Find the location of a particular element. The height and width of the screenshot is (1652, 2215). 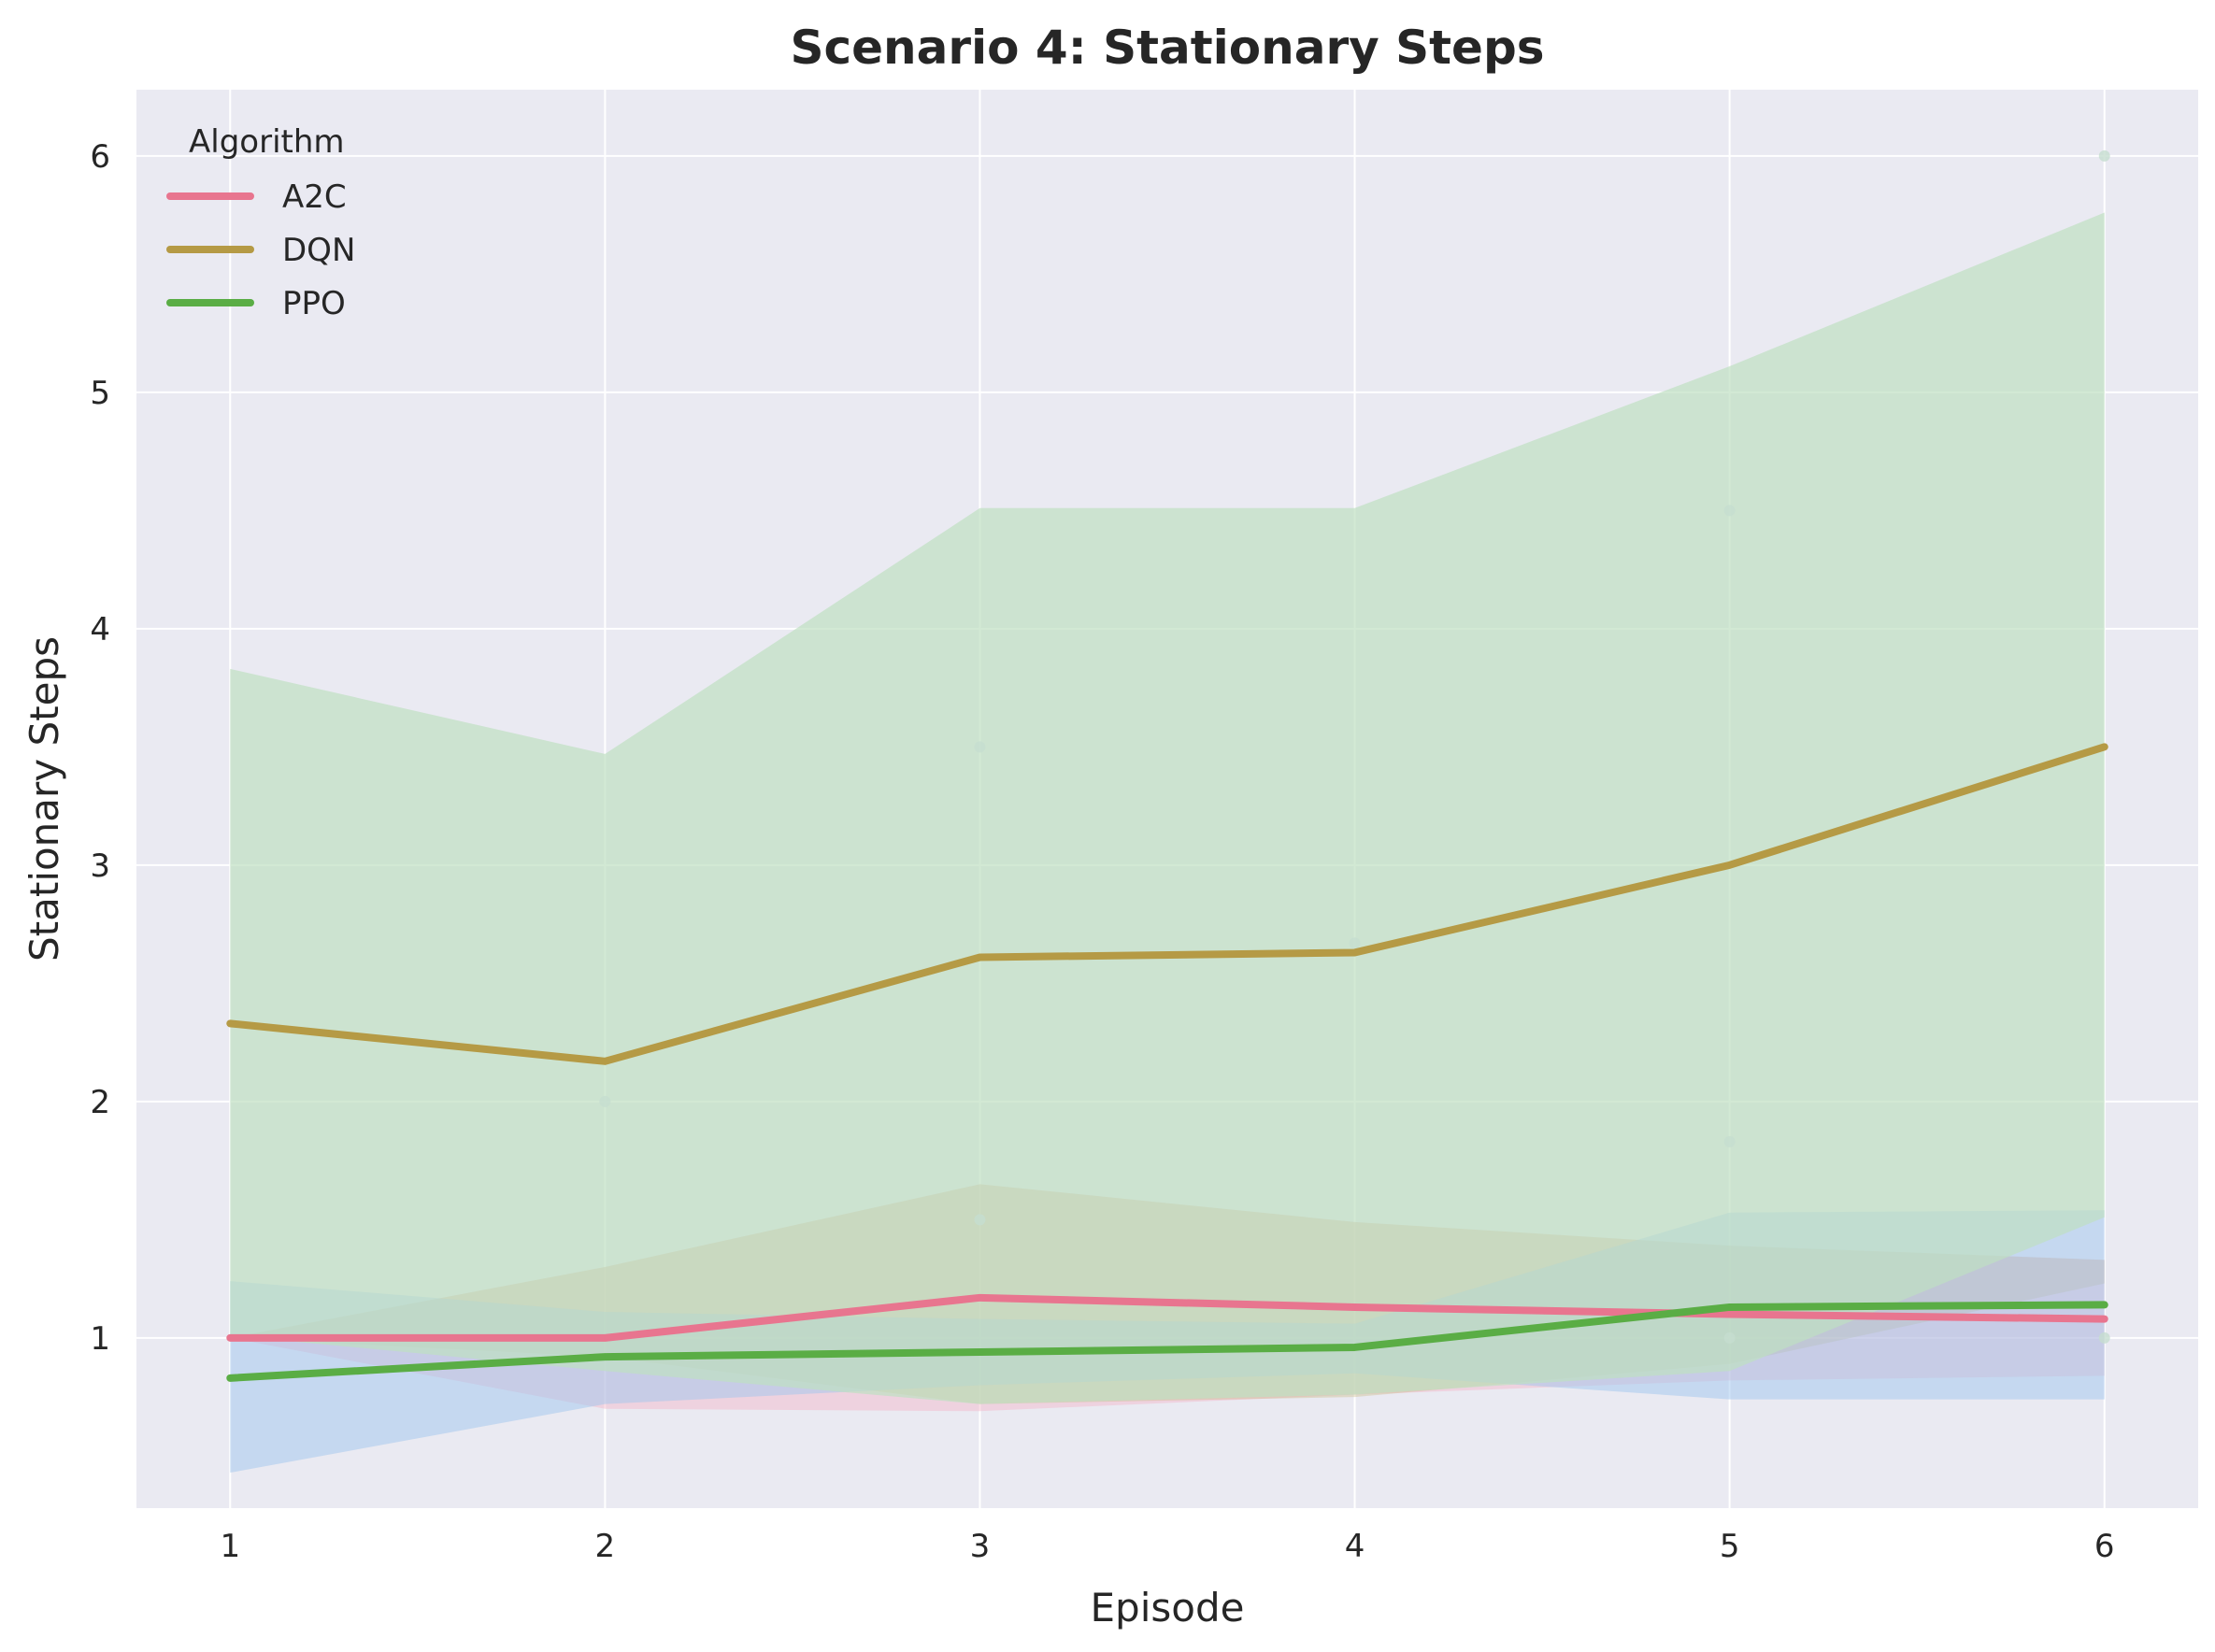

y-tick-label: 6 is located at coordinates (100, 157).